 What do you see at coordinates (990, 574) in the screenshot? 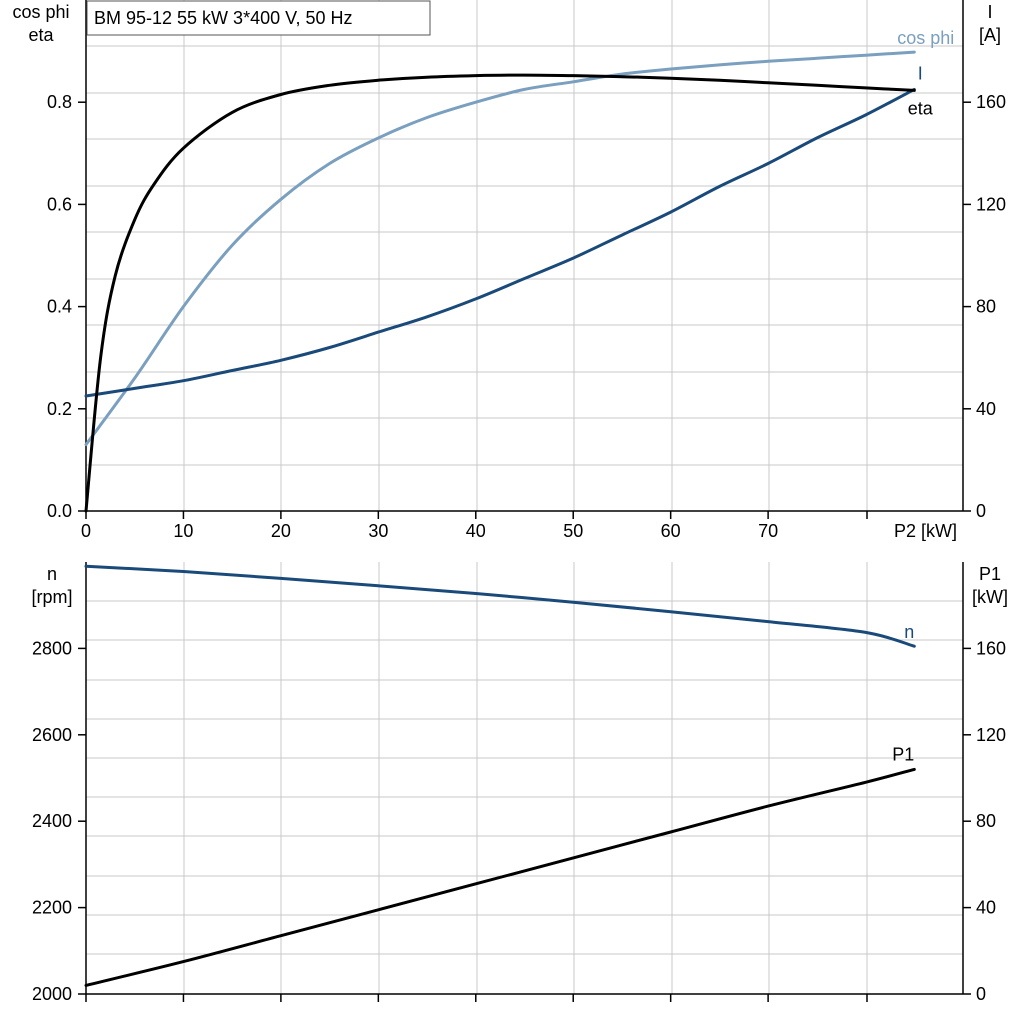
I see `y-right-axis-label: P1` at bounding box center [990, 574].